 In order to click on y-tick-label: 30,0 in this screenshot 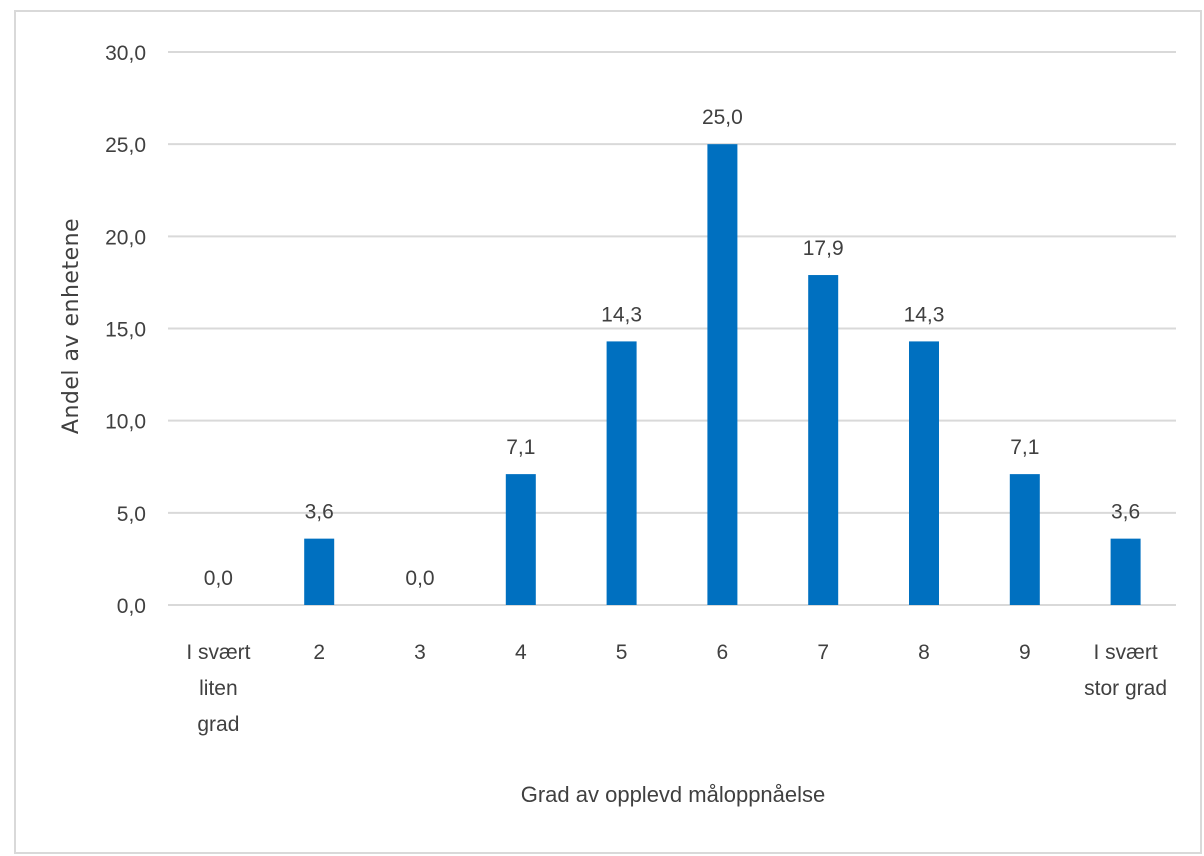, I will do `click(125, 53)`.